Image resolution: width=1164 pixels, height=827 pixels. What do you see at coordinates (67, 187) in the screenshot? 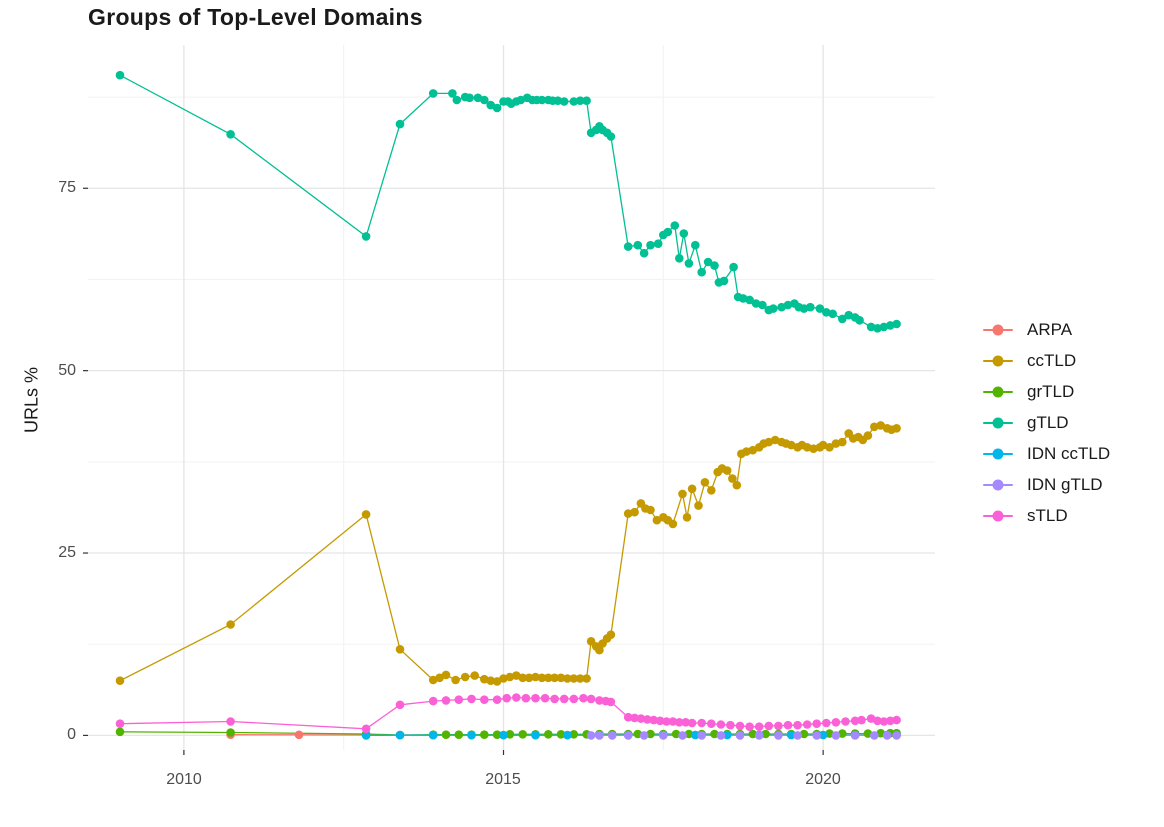
I see `y-tick-label-75: 75` at bounding box center [67, 187].